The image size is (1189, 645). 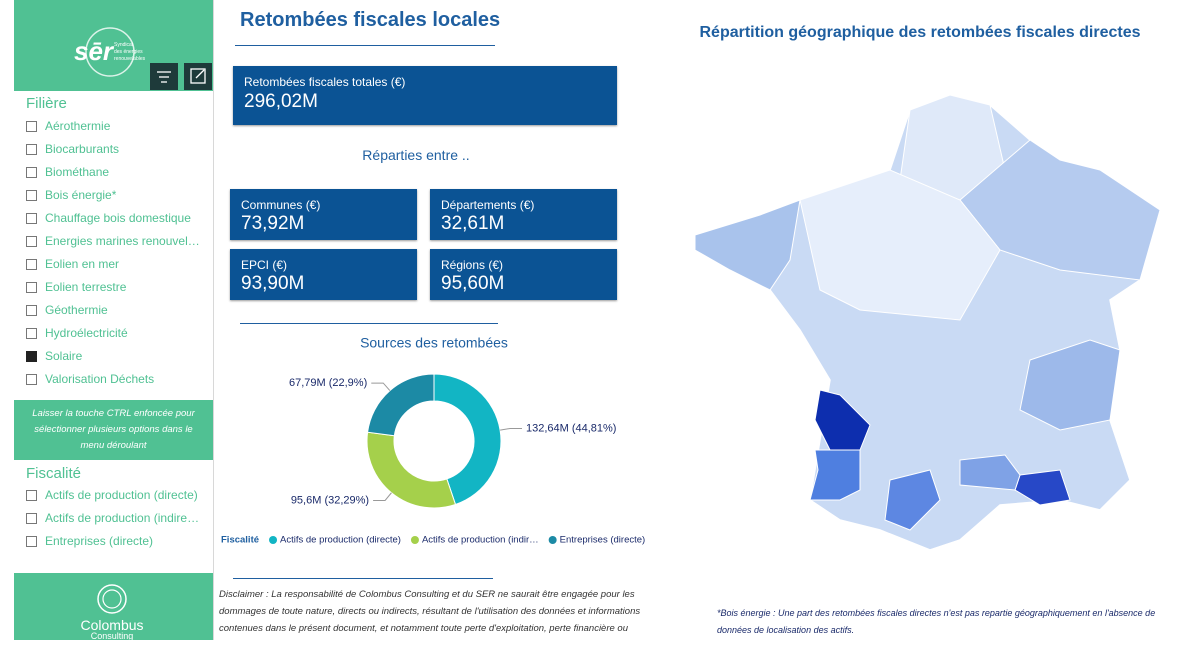 I want to click on kpi-label: Départements (€), so click(x=488, y=205).